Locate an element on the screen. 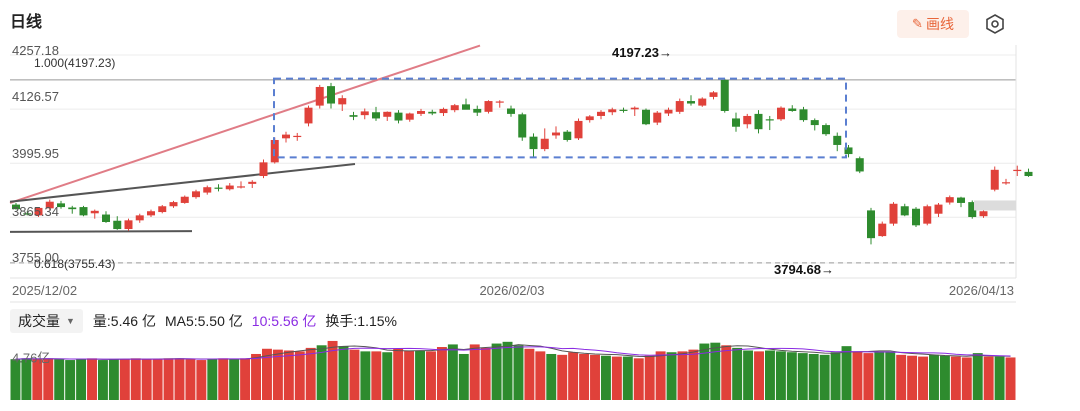 The image size is (1080, 411). price-marker is located at coordinates (995, 205).